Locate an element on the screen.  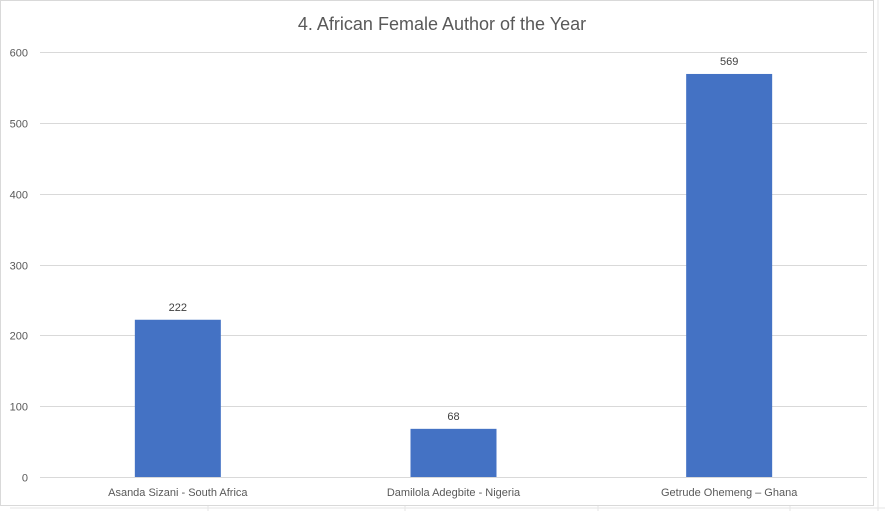
y-tick-label: 500 is located at coordinates (19, 125).